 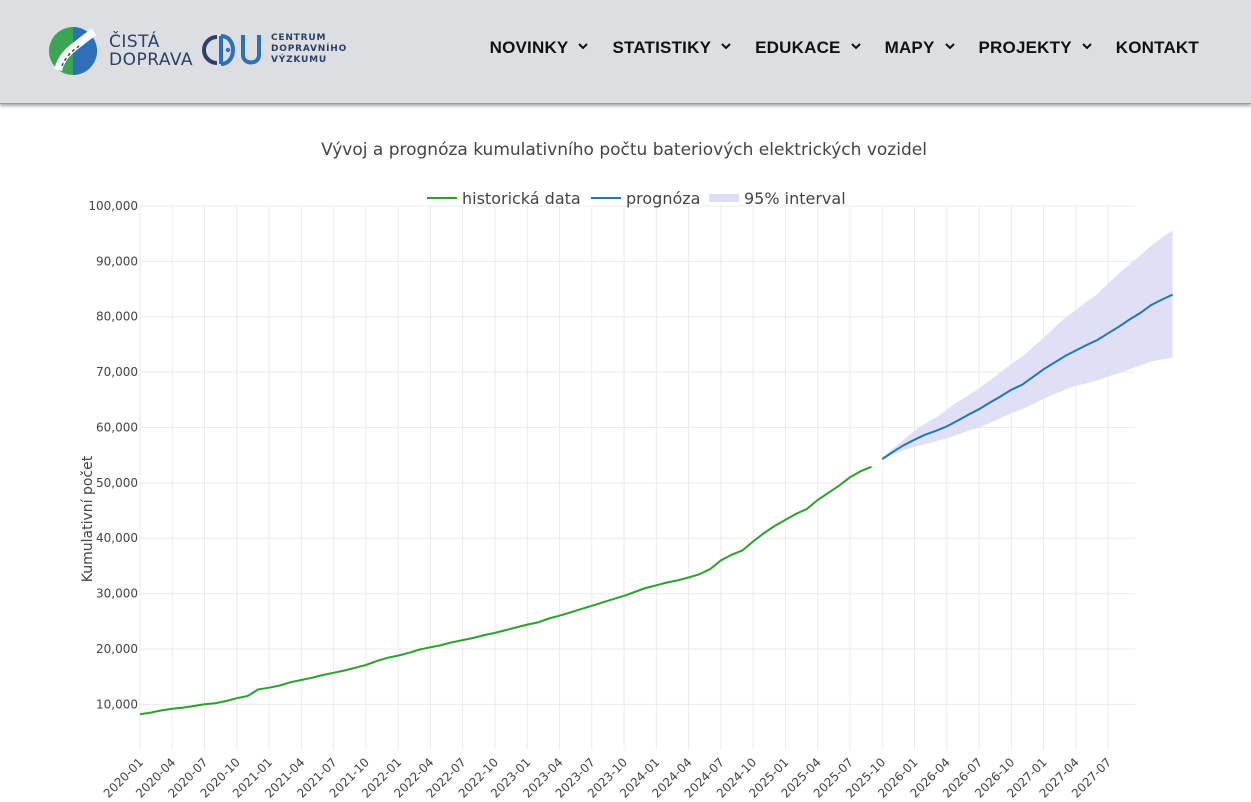 What do you see at coordinates (117, 261) in the screenshot?
I see `y-tick-label: 90,000` at bounding box center [117, 261].